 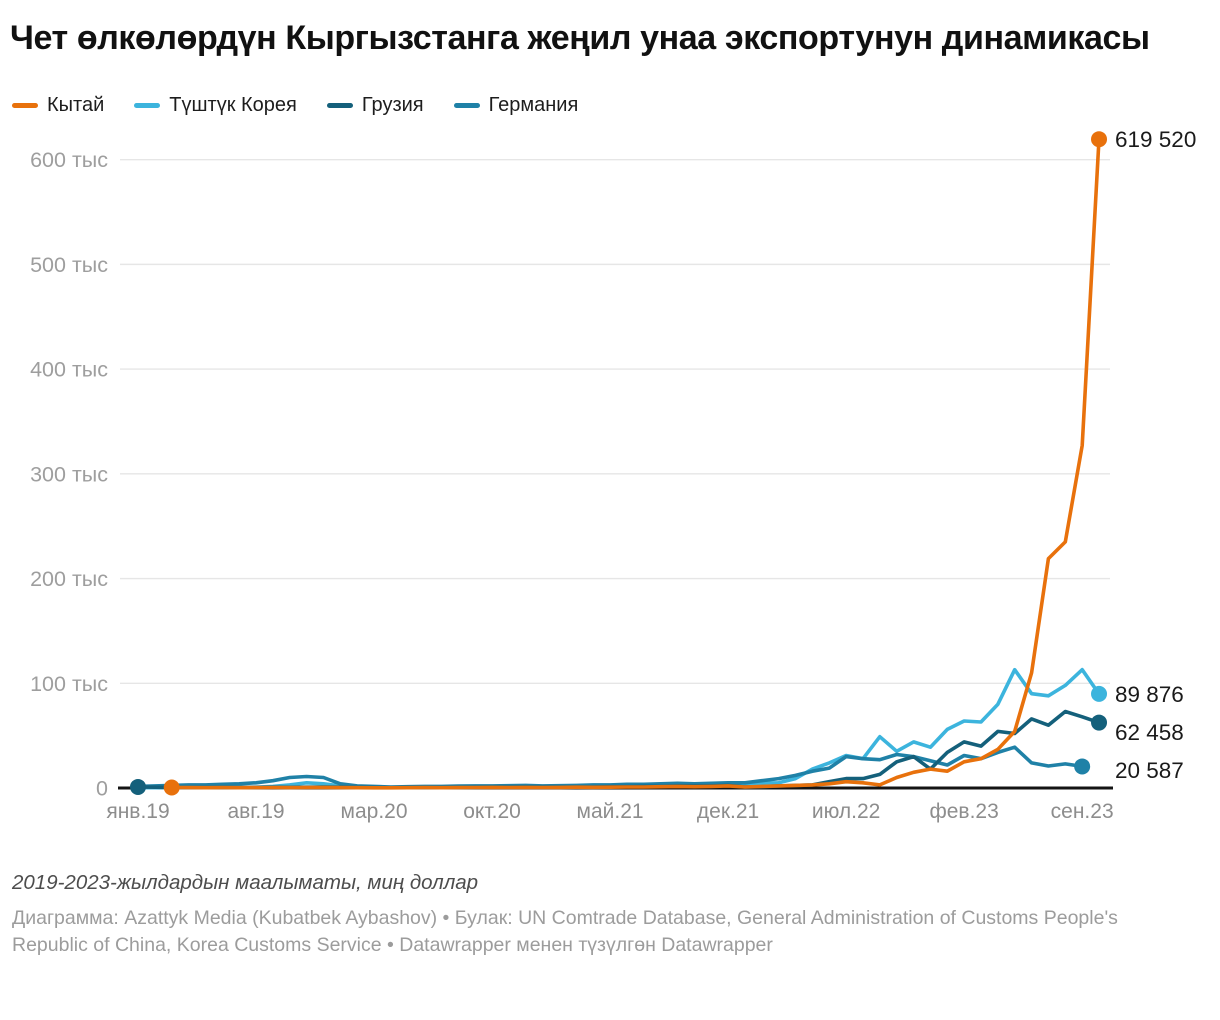 I want to click on y-tick-label-500: 500 тыс, so click(x=69, y=265).